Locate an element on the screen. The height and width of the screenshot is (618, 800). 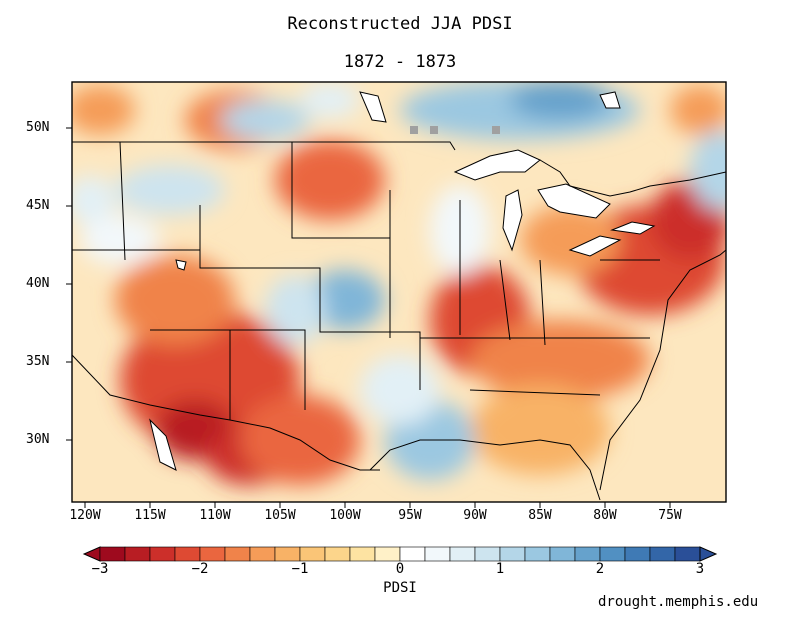
lat-label-30n: 30N is located at coordinates (38, 439).